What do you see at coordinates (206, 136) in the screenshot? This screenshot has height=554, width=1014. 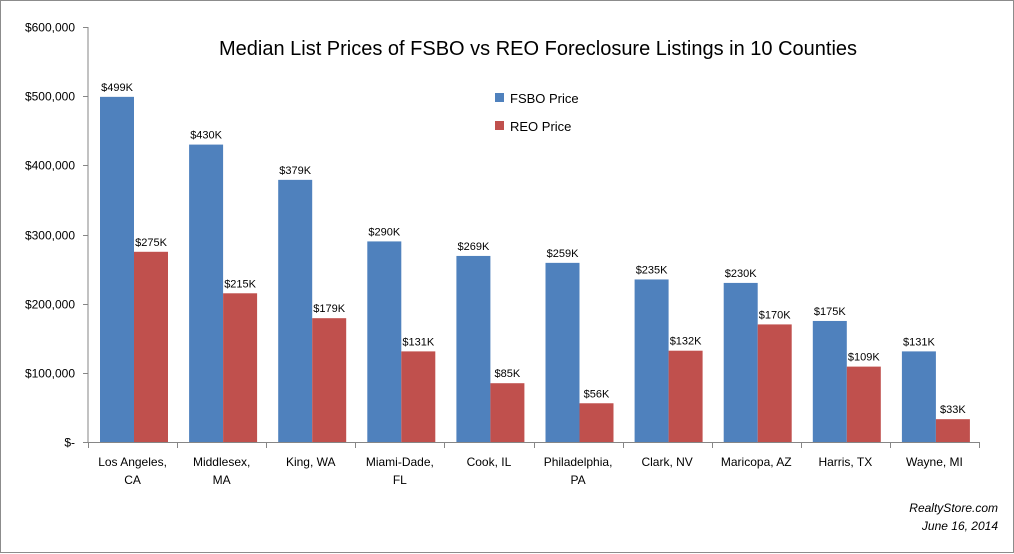 I see `data-label: $430K` at bounding box center [206, 136].